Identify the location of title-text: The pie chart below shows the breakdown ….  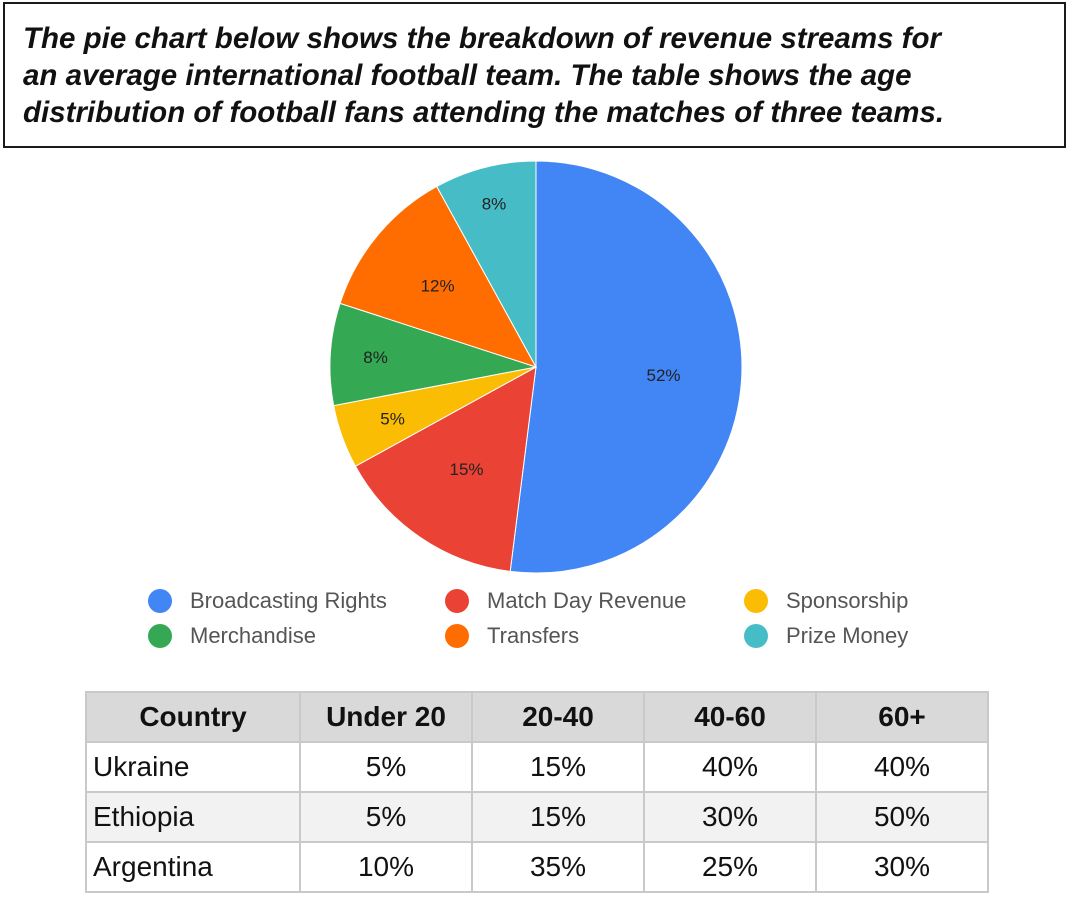
(534, 75).